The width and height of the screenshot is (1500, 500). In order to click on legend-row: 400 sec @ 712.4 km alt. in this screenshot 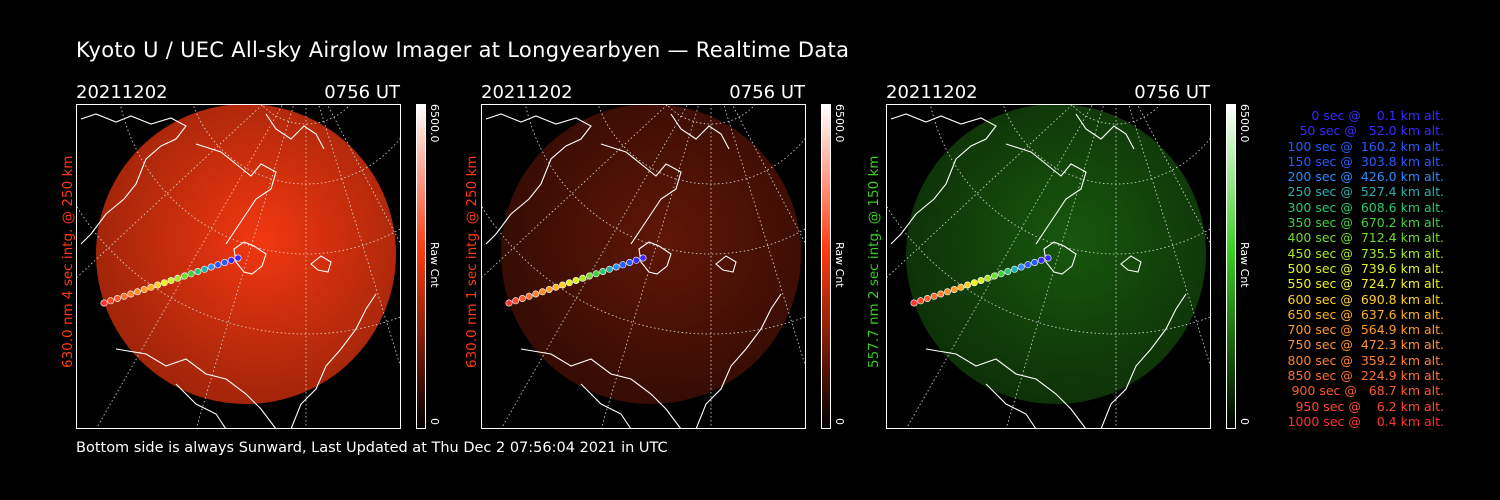, I will do `click(1365, 238)`.